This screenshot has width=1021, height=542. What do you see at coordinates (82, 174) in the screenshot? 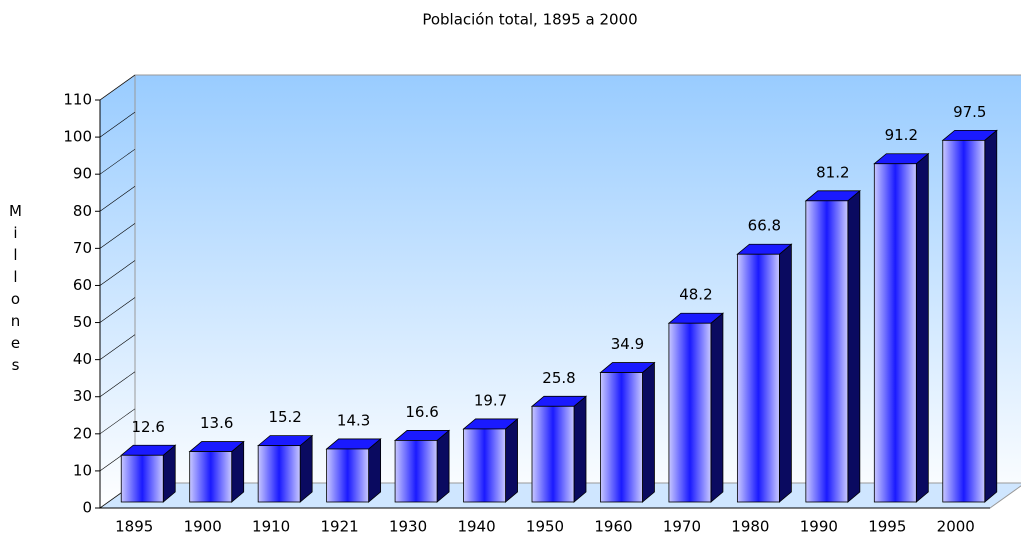
I see `y-tick-label: 90` at bounding box center [82, 174].